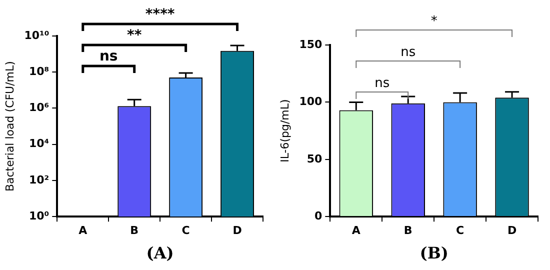  What do you see at coordinates (39, 143) in the screenshot?
I see `y-tick-label: 10⁴` at bounding box center [39, 143].